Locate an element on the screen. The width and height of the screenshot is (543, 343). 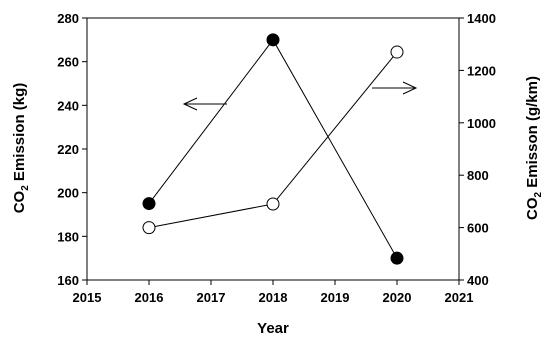
y-left-tick-label: 220 is located at coordinates (68, 149).